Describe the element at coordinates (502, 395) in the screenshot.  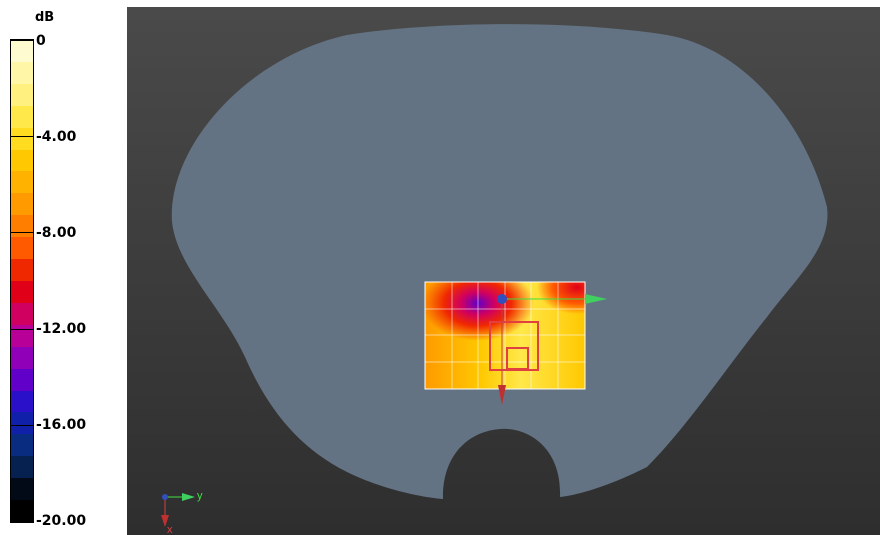
I see `probe-x-arrow` at that location.